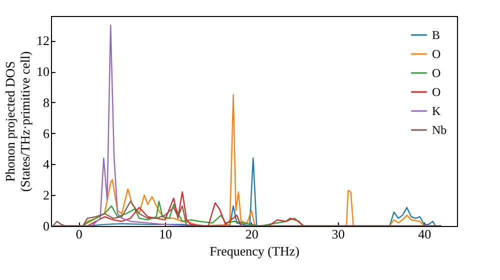  Describe the element at coordinates (436, 111) in the screenshot. I see `legend-label: K` at that location.